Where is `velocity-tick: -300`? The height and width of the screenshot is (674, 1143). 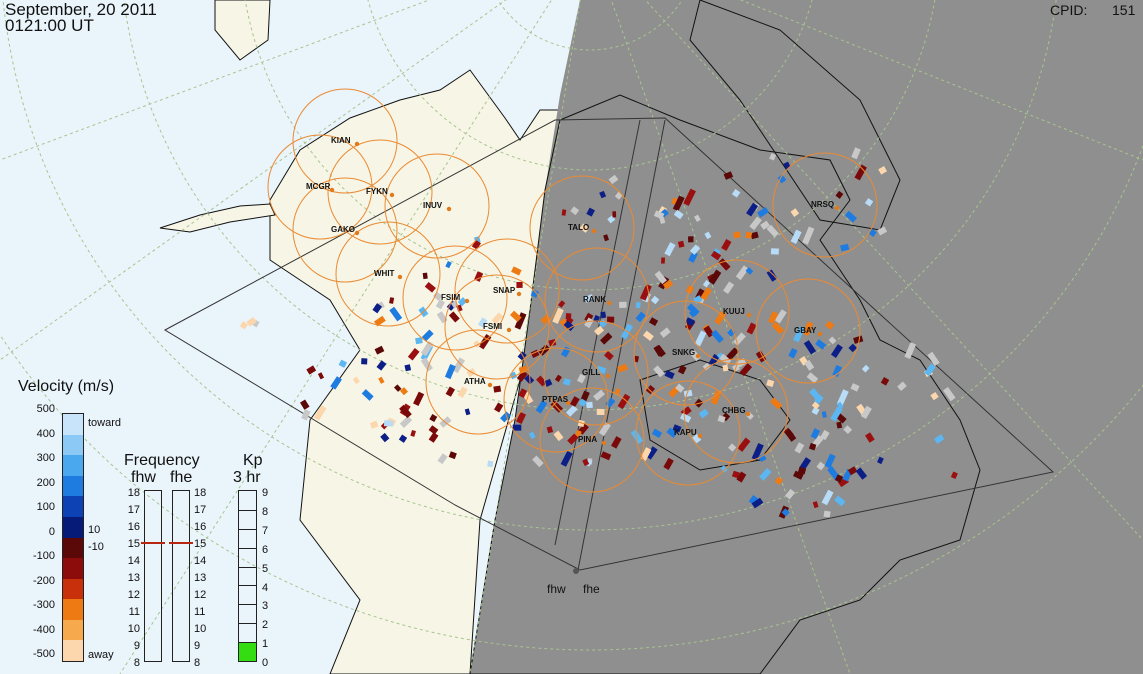 velocity-tick: -300 is located at coordinates (43, 605).